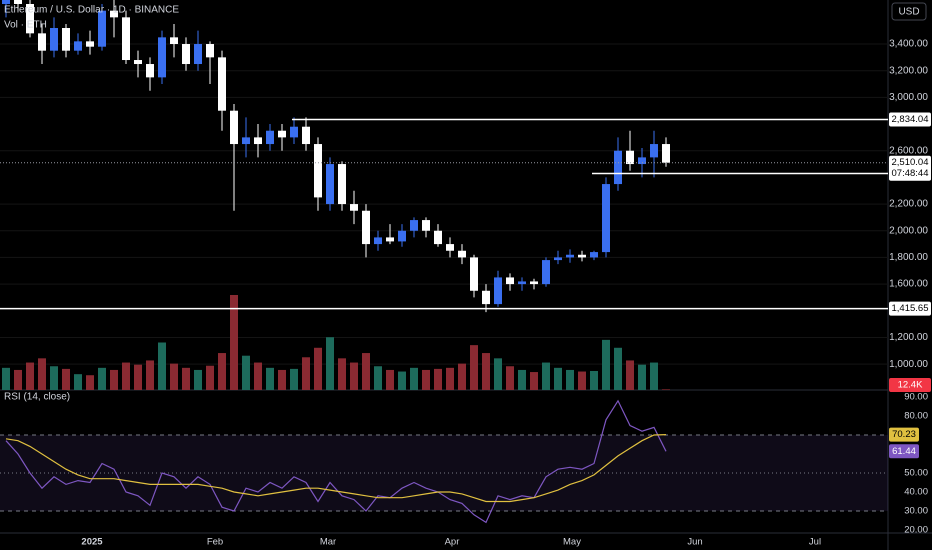 This screenshot has width=932, height=550. What do you see at coordinates (336, 468) in the screenshot?
I see `rsi-line` at bounding box center [336, 468].